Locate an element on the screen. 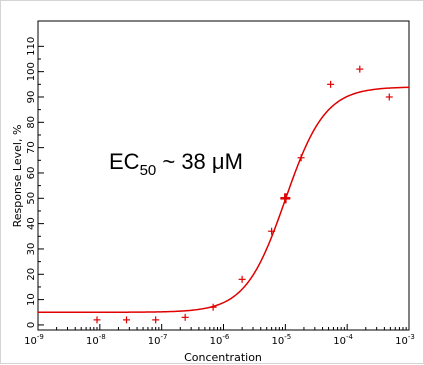 This screenshot has width=424, height=365. y-tick-label: 70 is located at coordinates (31, 147).